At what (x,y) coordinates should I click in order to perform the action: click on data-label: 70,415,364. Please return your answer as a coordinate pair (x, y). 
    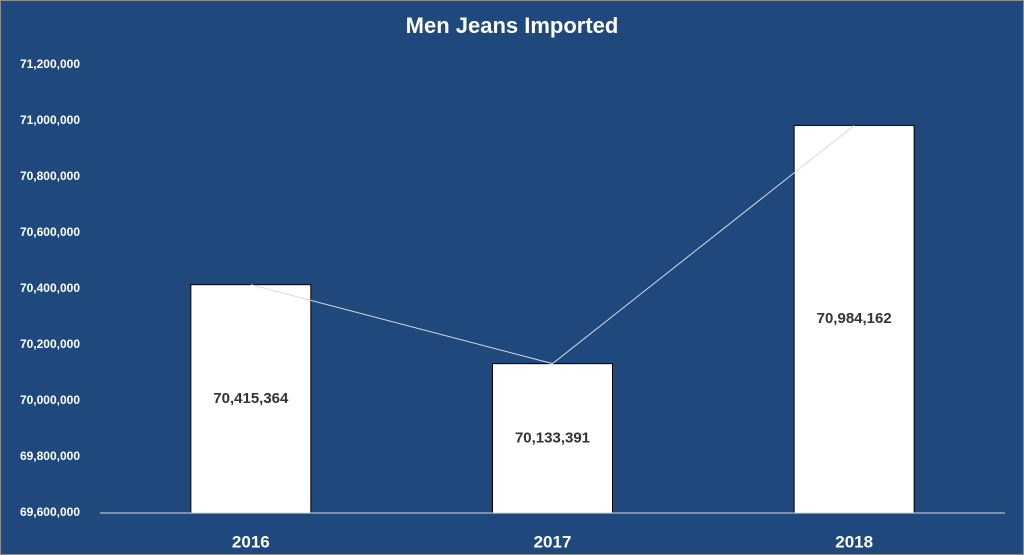
    Looking at the image, I should click on (251, 398).